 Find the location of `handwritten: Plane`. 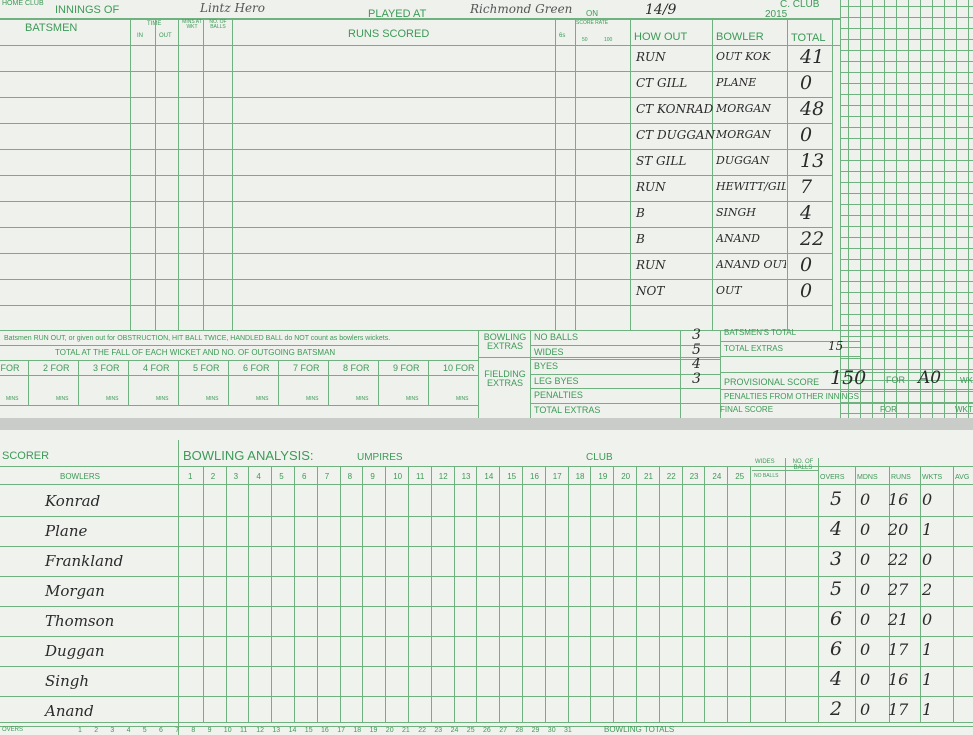

handwritten: Plane is located at coordinates (66, 531).